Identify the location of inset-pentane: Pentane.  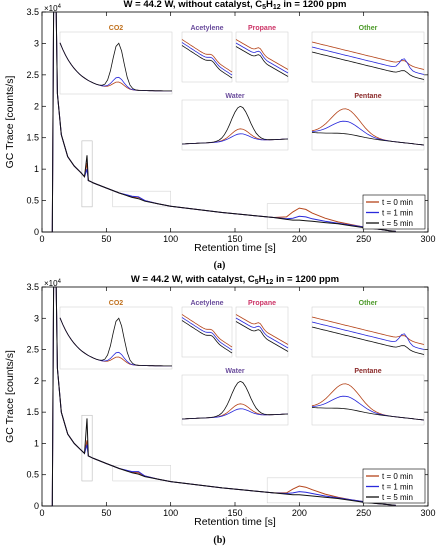
(368, 397).